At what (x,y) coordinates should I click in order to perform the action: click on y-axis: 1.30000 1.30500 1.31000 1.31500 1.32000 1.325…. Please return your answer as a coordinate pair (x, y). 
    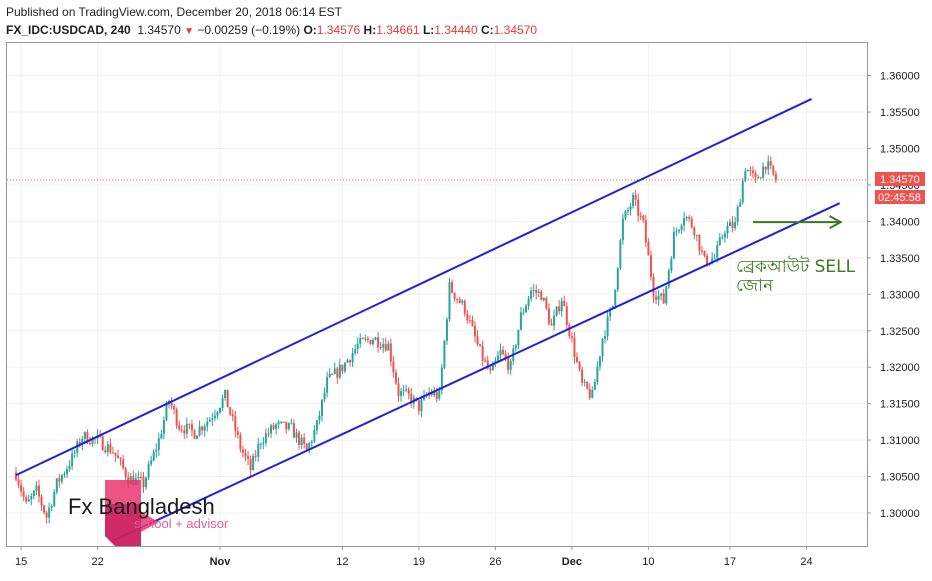
    Looking at the image, I should click on (893, 295).